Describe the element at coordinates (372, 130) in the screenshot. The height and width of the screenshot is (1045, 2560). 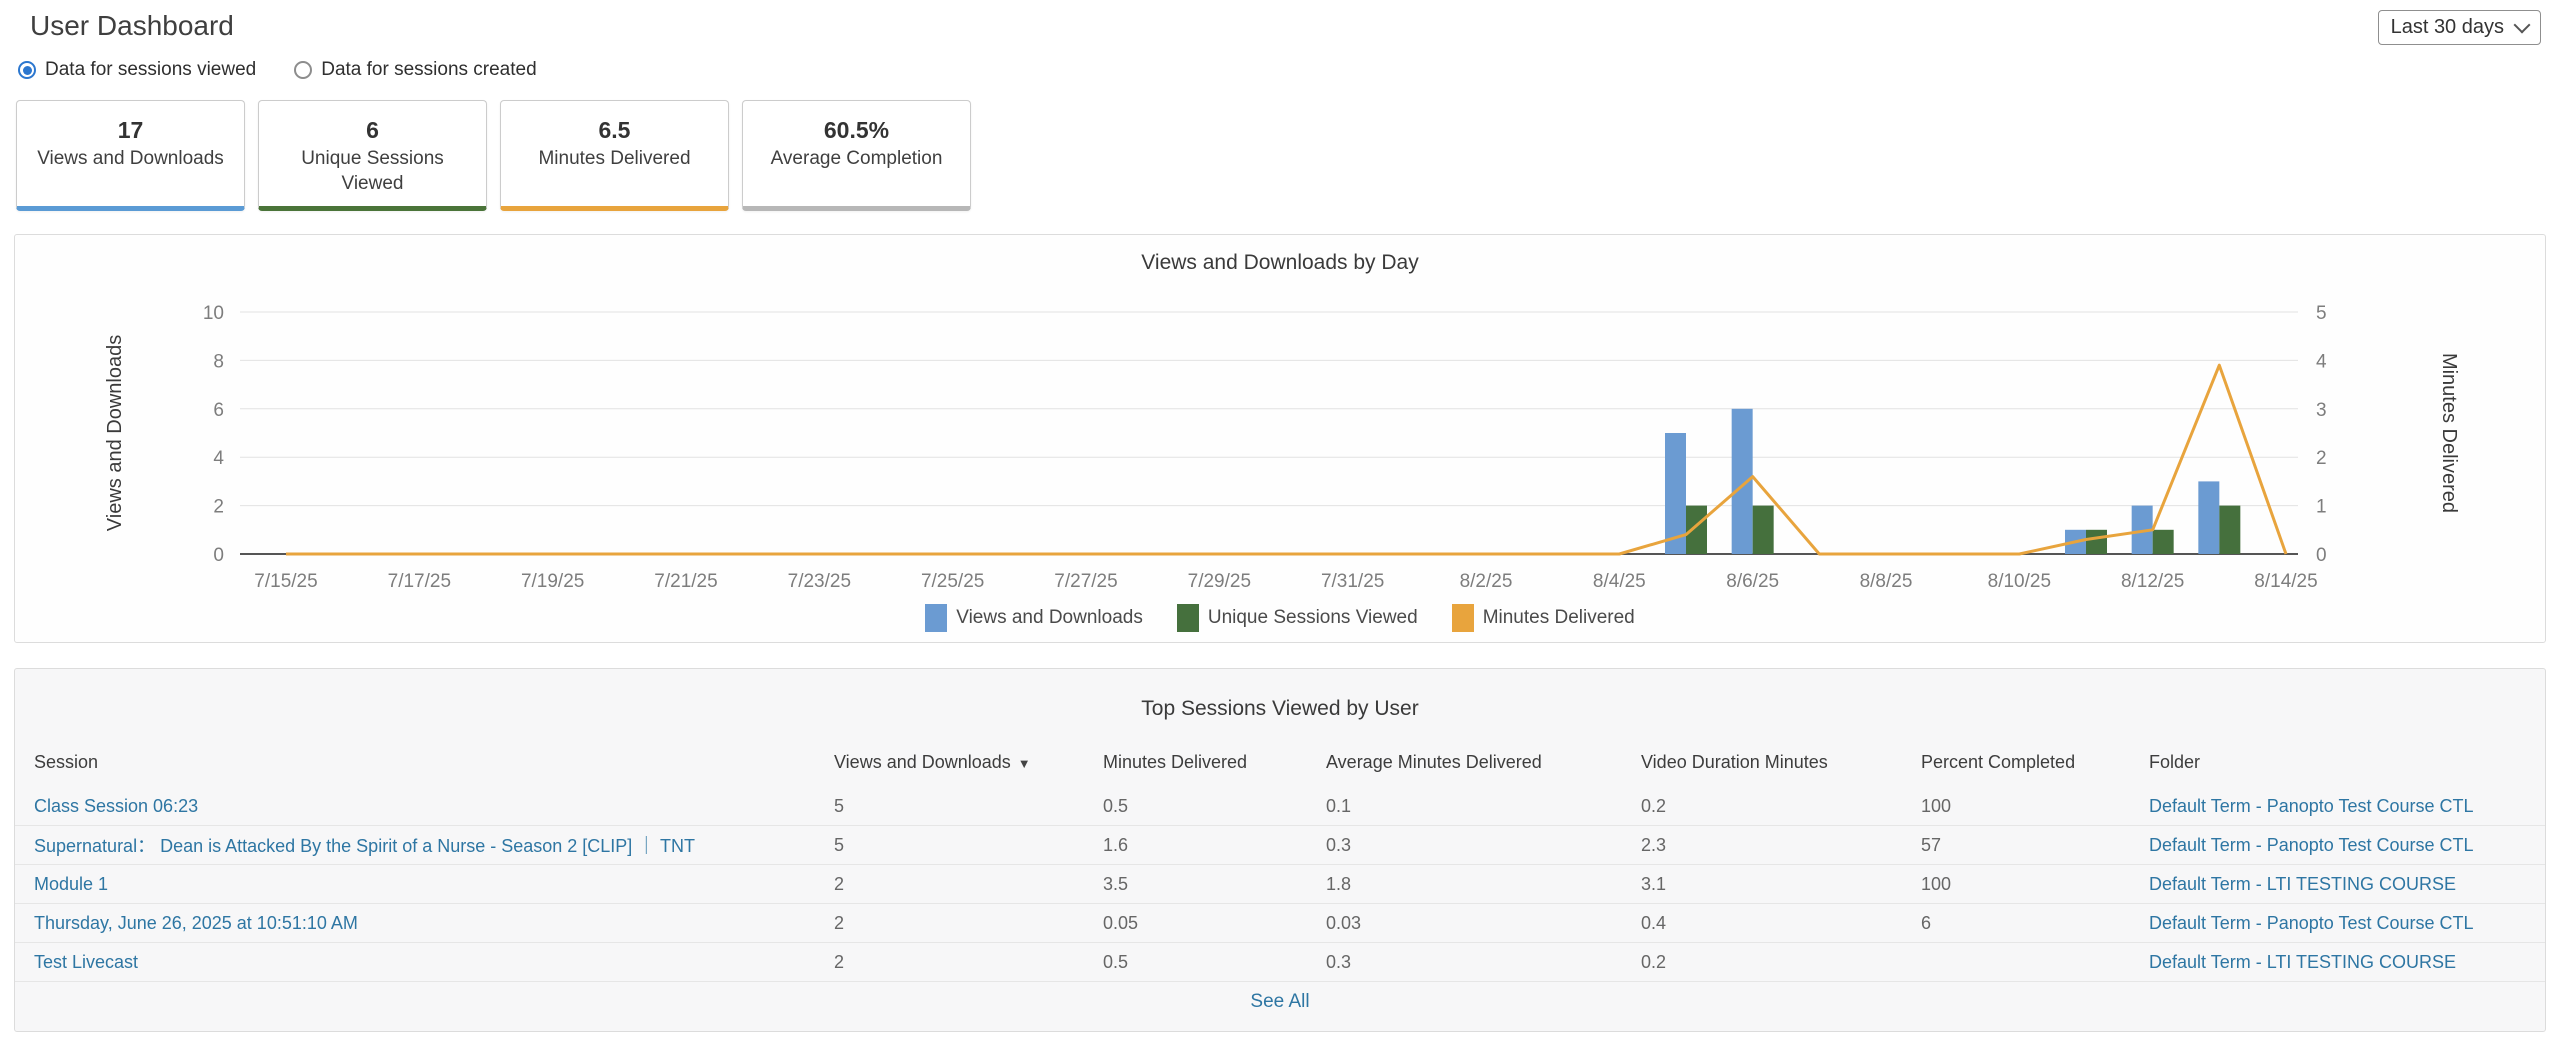
I see `stat-value: 6` at that location.